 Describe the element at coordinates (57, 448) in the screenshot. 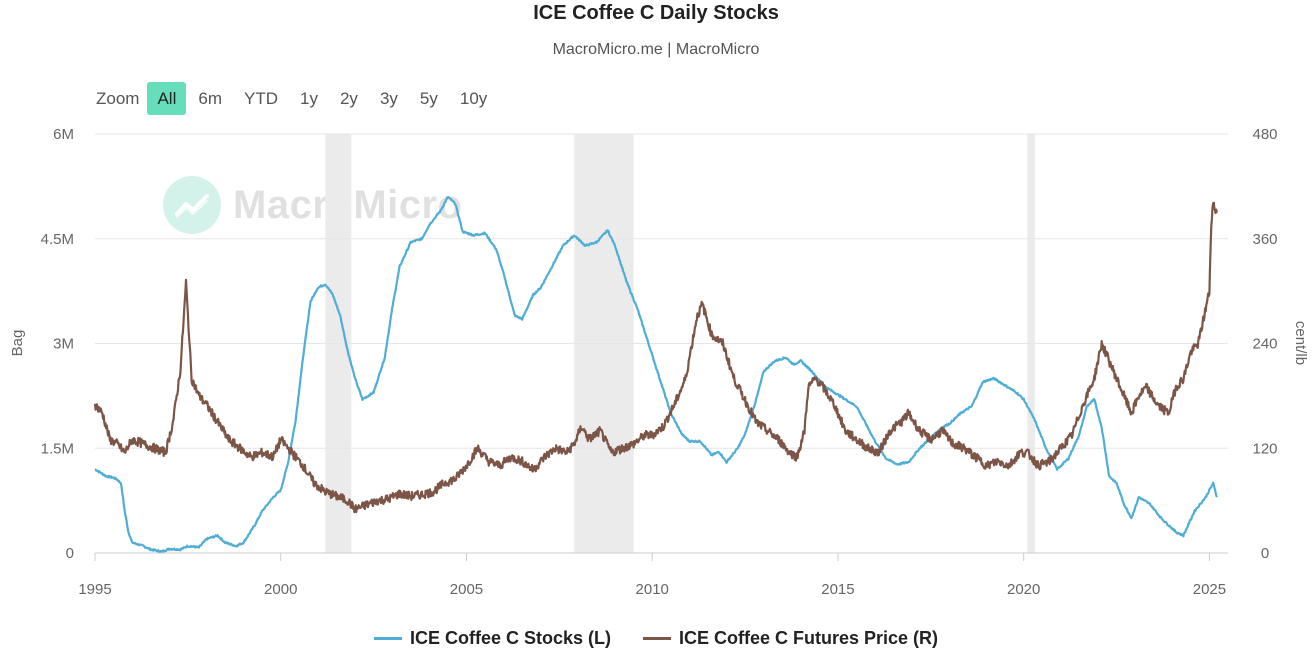

I see `y-left-tick-label: 1.5M` at that location.